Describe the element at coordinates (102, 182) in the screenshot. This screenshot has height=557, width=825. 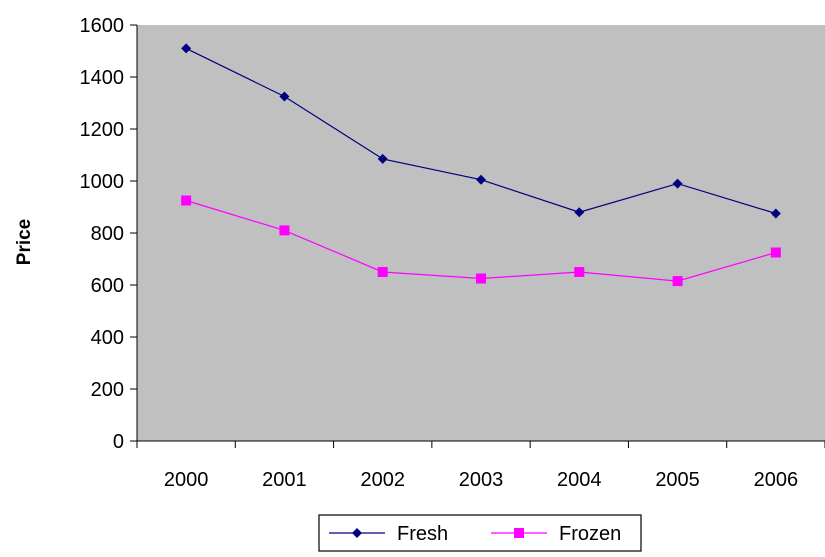
I see `y-tick-label: 1000` at that location.